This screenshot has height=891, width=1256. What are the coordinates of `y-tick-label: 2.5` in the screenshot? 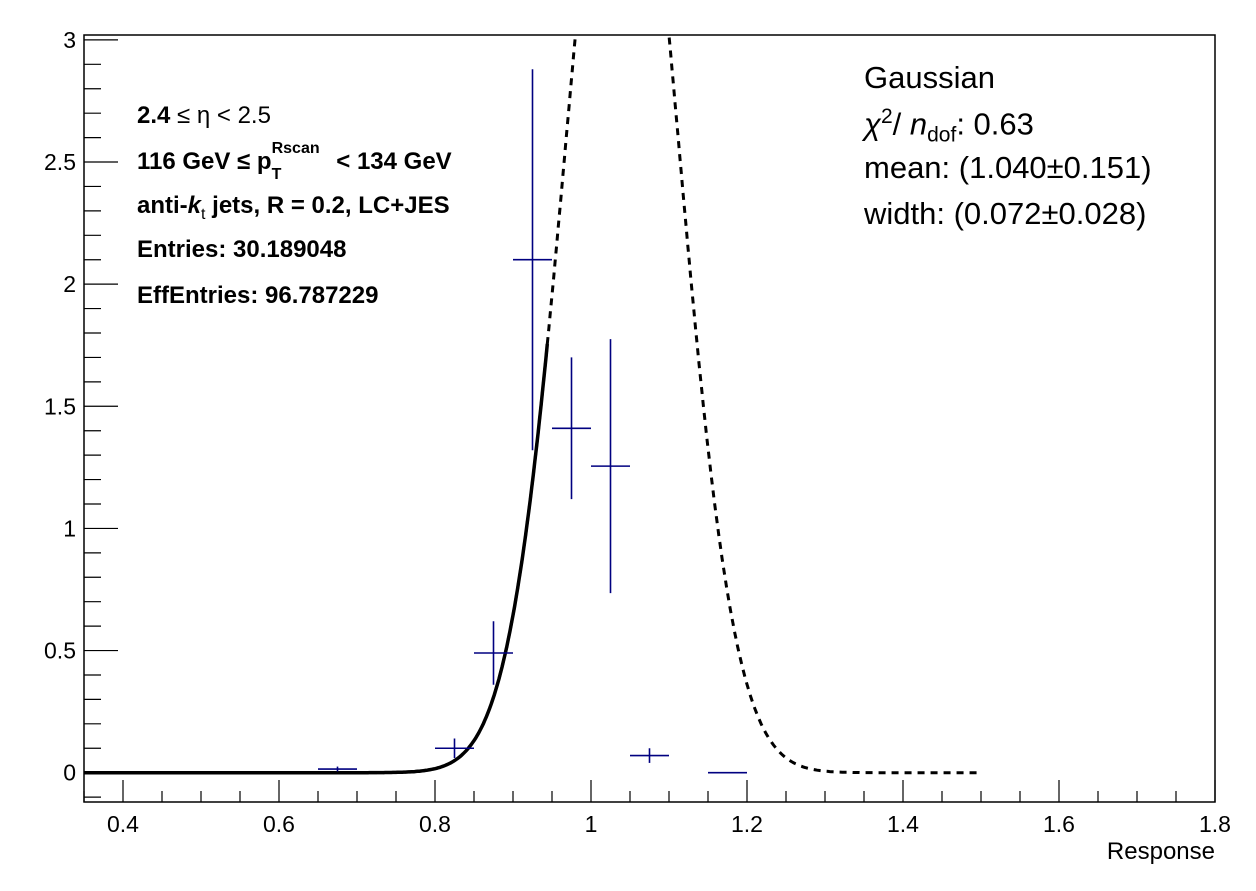 It's located at (60, 162).